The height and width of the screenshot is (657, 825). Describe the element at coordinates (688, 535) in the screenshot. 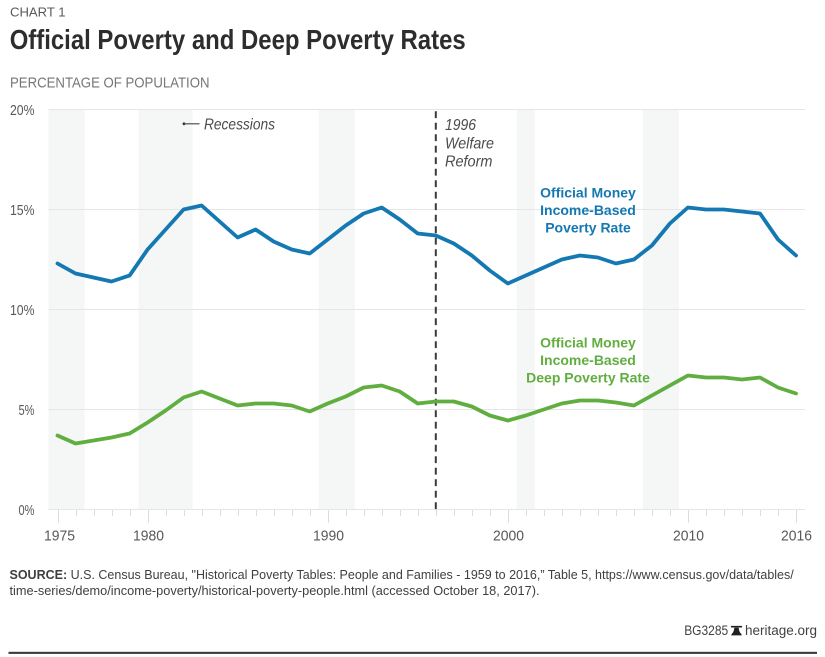

I see `svg-text: 2010` at that location.